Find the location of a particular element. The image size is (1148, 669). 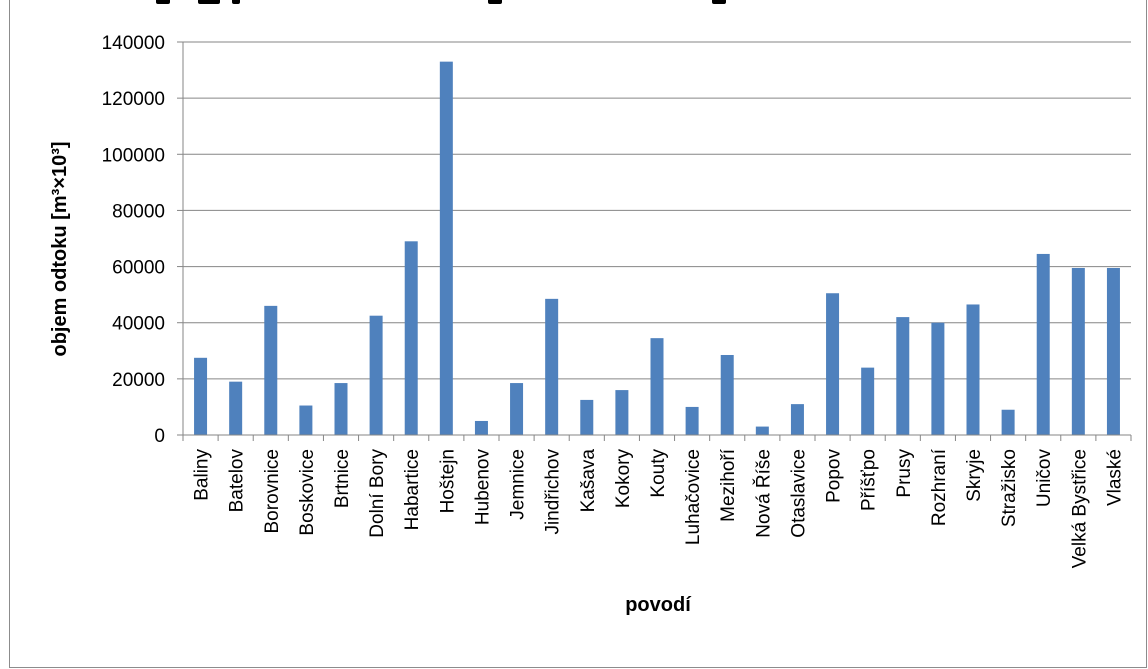

x-tick-label: Jemnice is located at coordinates (518, 484).